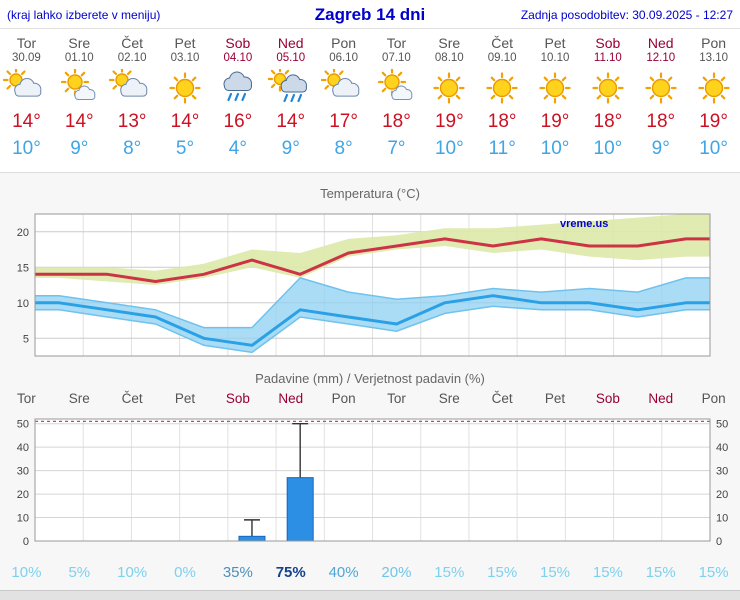 This screenshot has height=600, width=740. Describe the element at coordinates (607, 58) in the screenshot. I see `day-date: 11.10` at that location.